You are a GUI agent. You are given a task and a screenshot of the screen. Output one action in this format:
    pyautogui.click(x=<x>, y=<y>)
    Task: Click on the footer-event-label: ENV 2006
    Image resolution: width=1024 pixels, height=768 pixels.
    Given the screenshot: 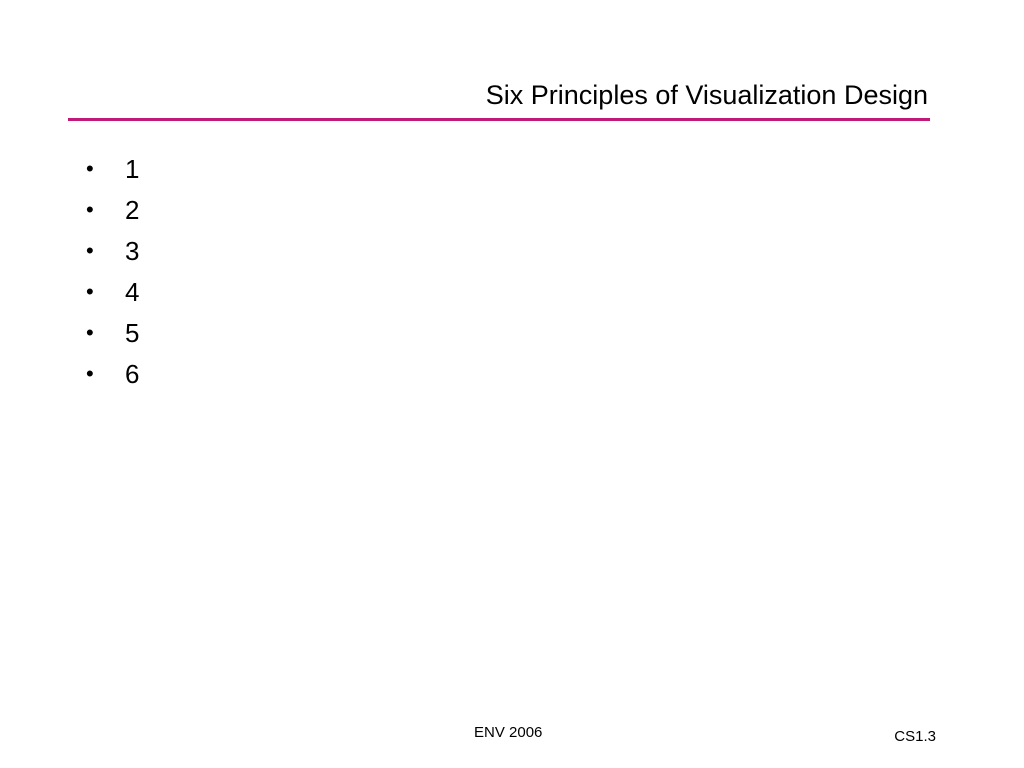 What is the action you would take?
    pyautogui.click(x=508, y=732)
    